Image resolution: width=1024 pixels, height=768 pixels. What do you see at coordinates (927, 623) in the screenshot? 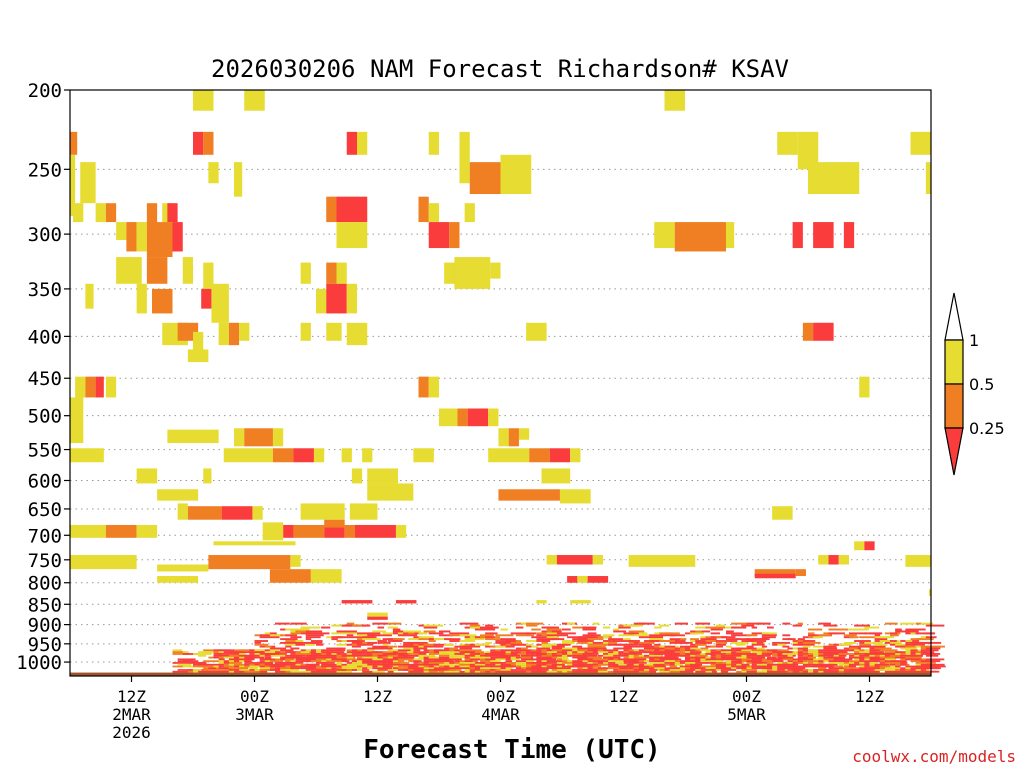
I see `noise-cell-1919` at bounding box center [927, 623].